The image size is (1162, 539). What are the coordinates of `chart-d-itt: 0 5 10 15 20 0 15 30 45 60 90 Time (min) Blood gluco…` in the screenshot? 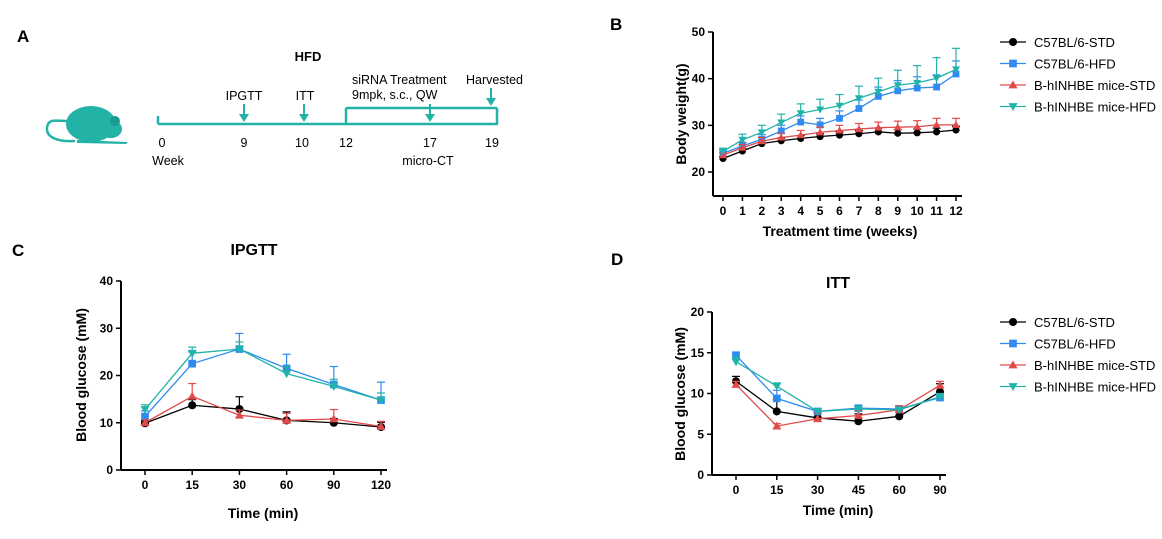 It's located at (809, 396).